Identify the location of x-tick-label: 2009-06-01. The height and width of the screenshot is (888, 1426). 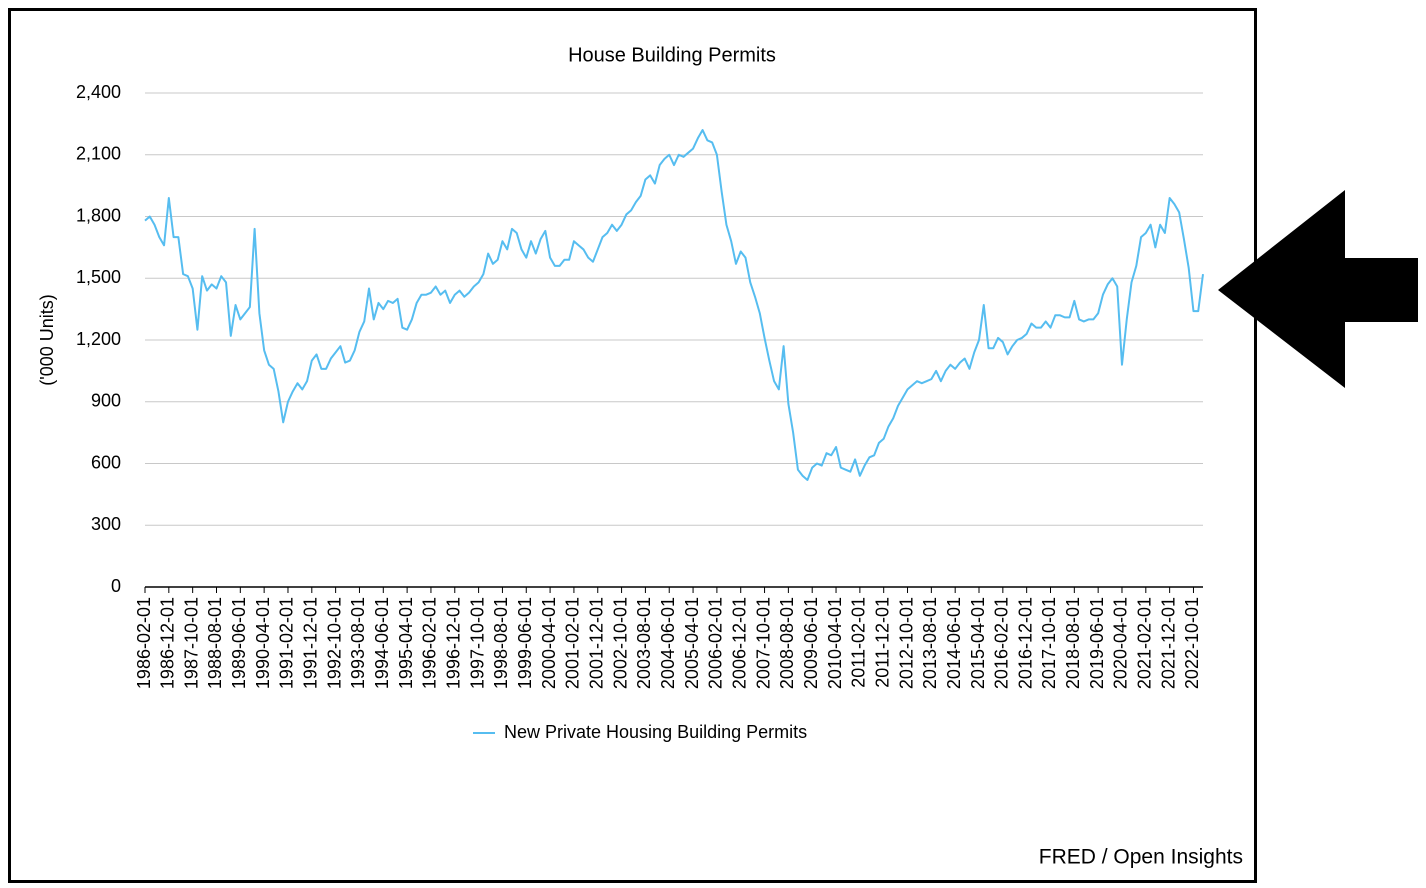
(811, 643).